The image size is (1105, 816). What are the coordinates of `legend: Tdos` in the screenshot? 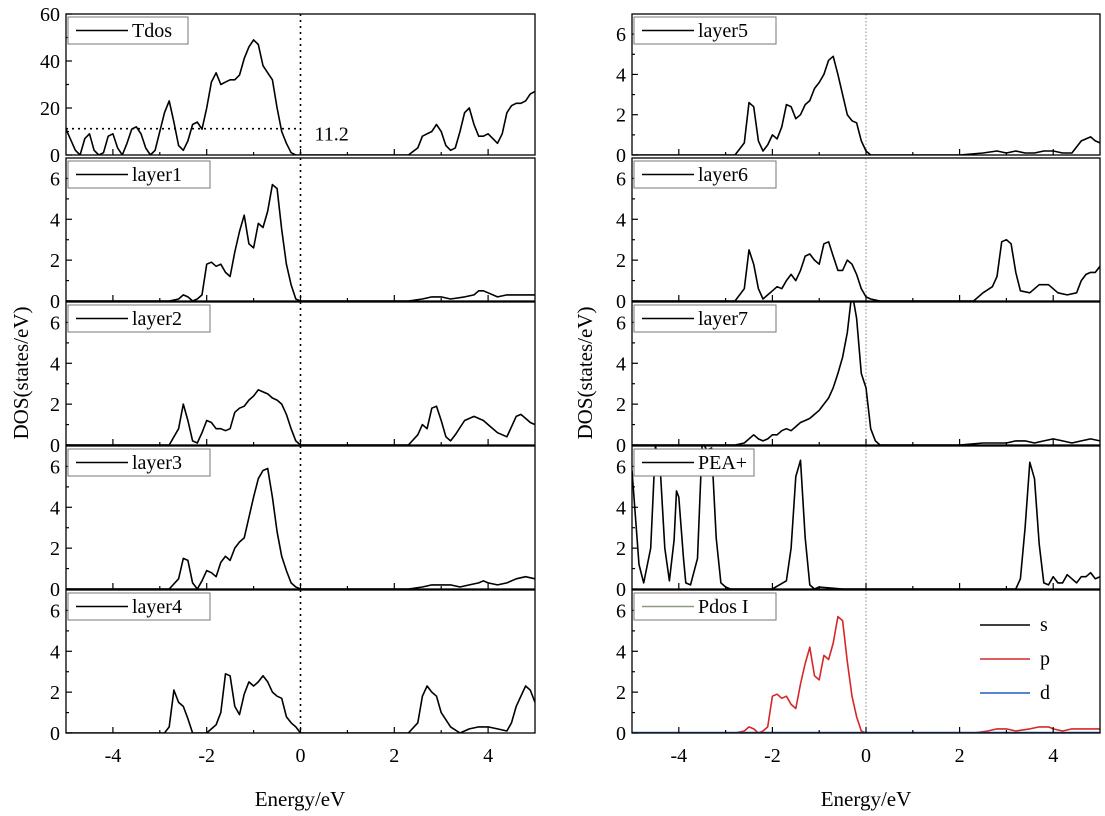 It's located at (128, 30).